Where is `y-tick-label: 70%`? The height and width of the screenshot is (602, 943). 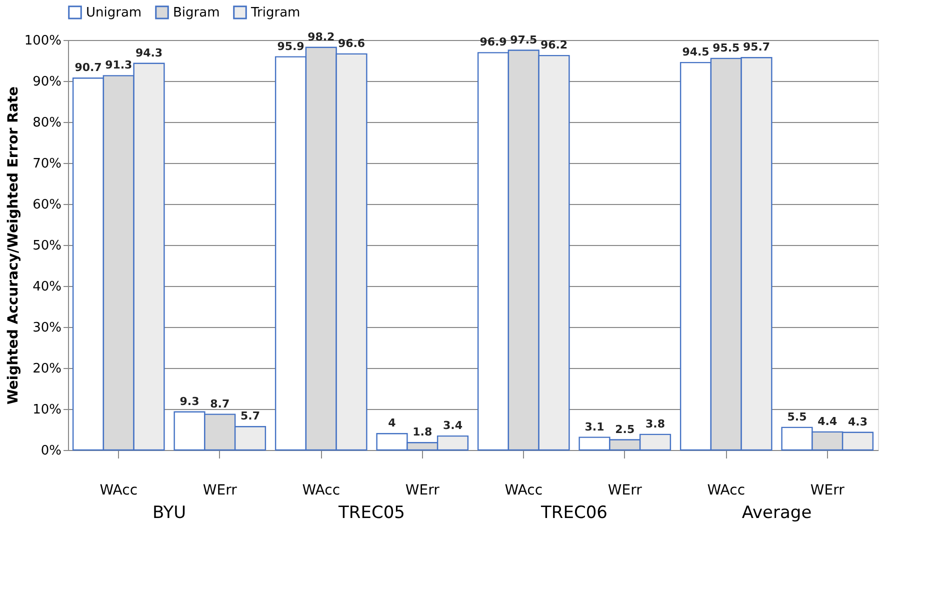
y-tick-label: 70% is located at coordinates (47, 164).